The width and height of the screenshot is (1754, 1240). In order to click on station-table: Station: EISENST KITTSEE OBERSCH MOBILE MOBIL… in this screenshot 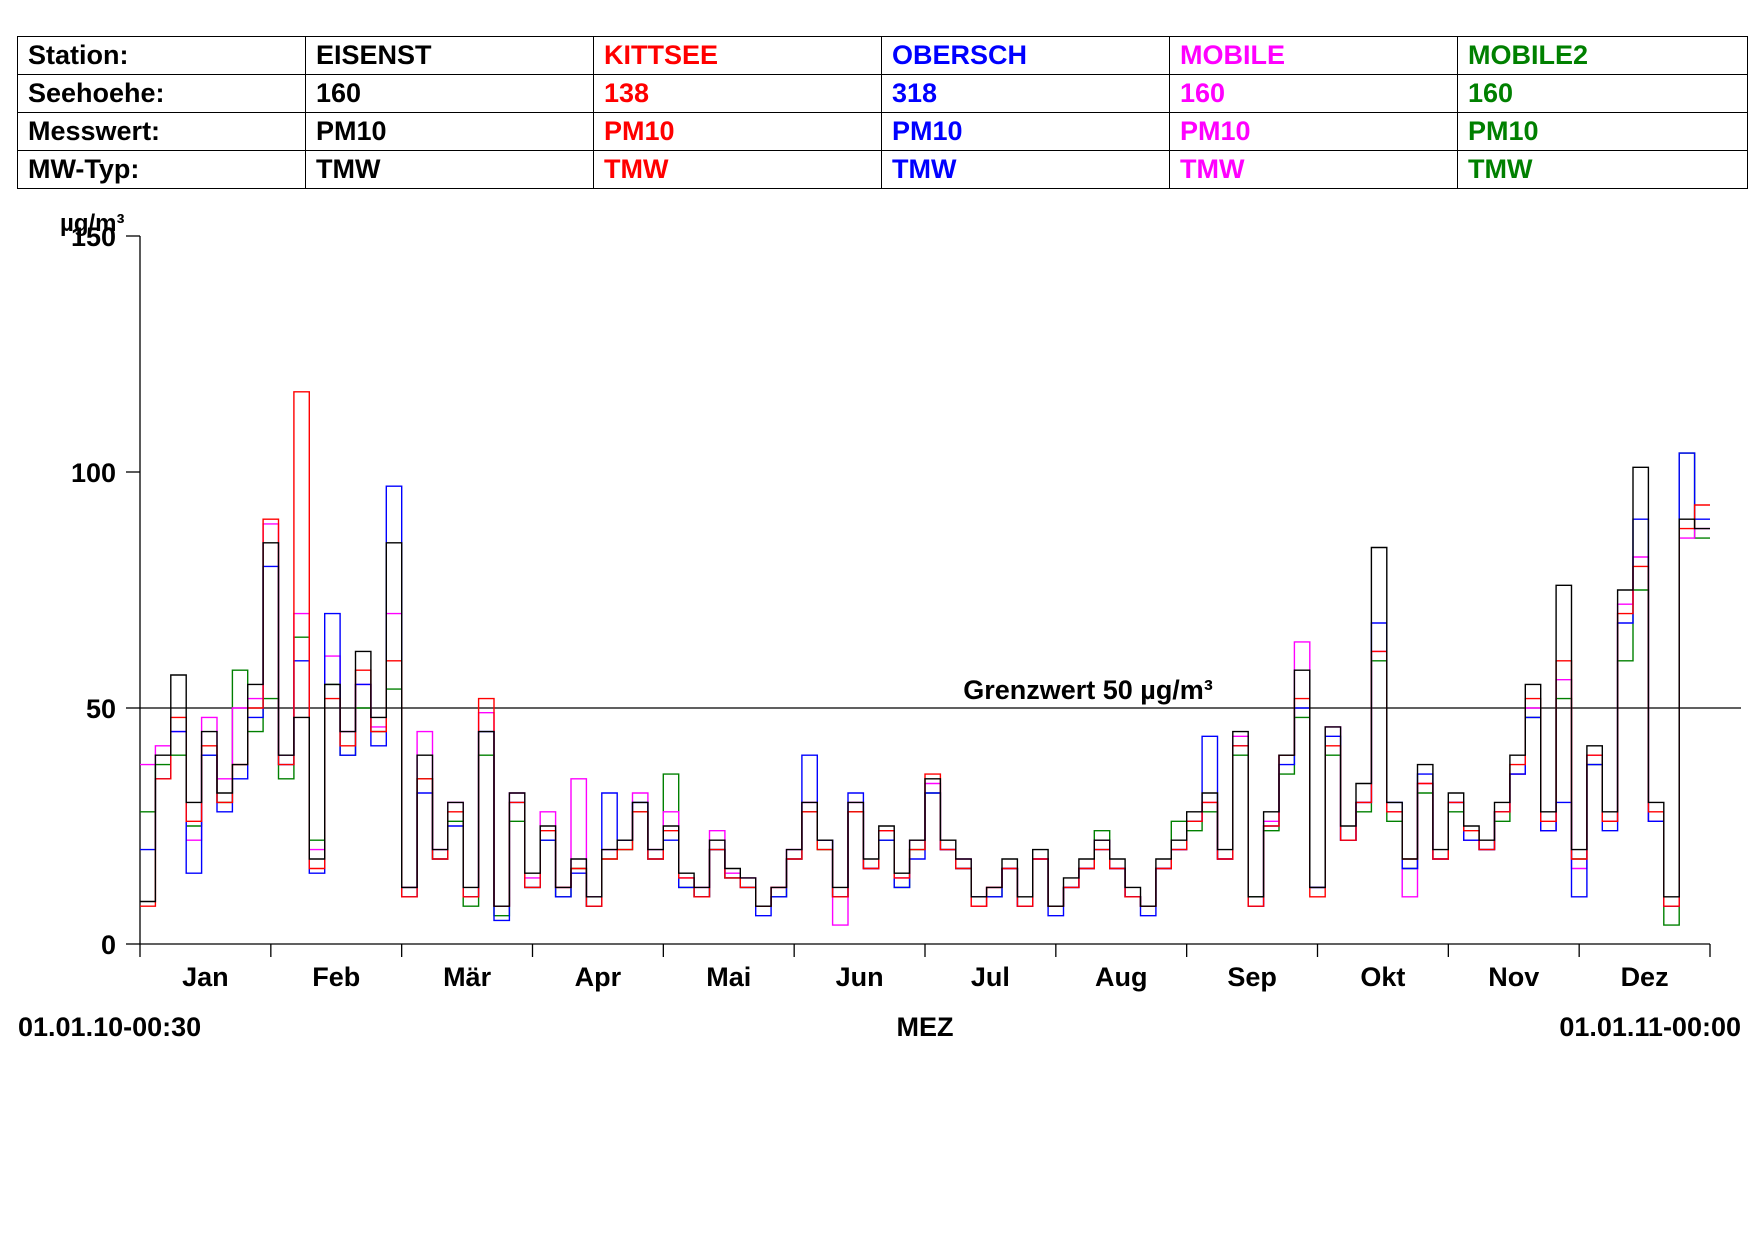, I will do `click(882, 112)`.